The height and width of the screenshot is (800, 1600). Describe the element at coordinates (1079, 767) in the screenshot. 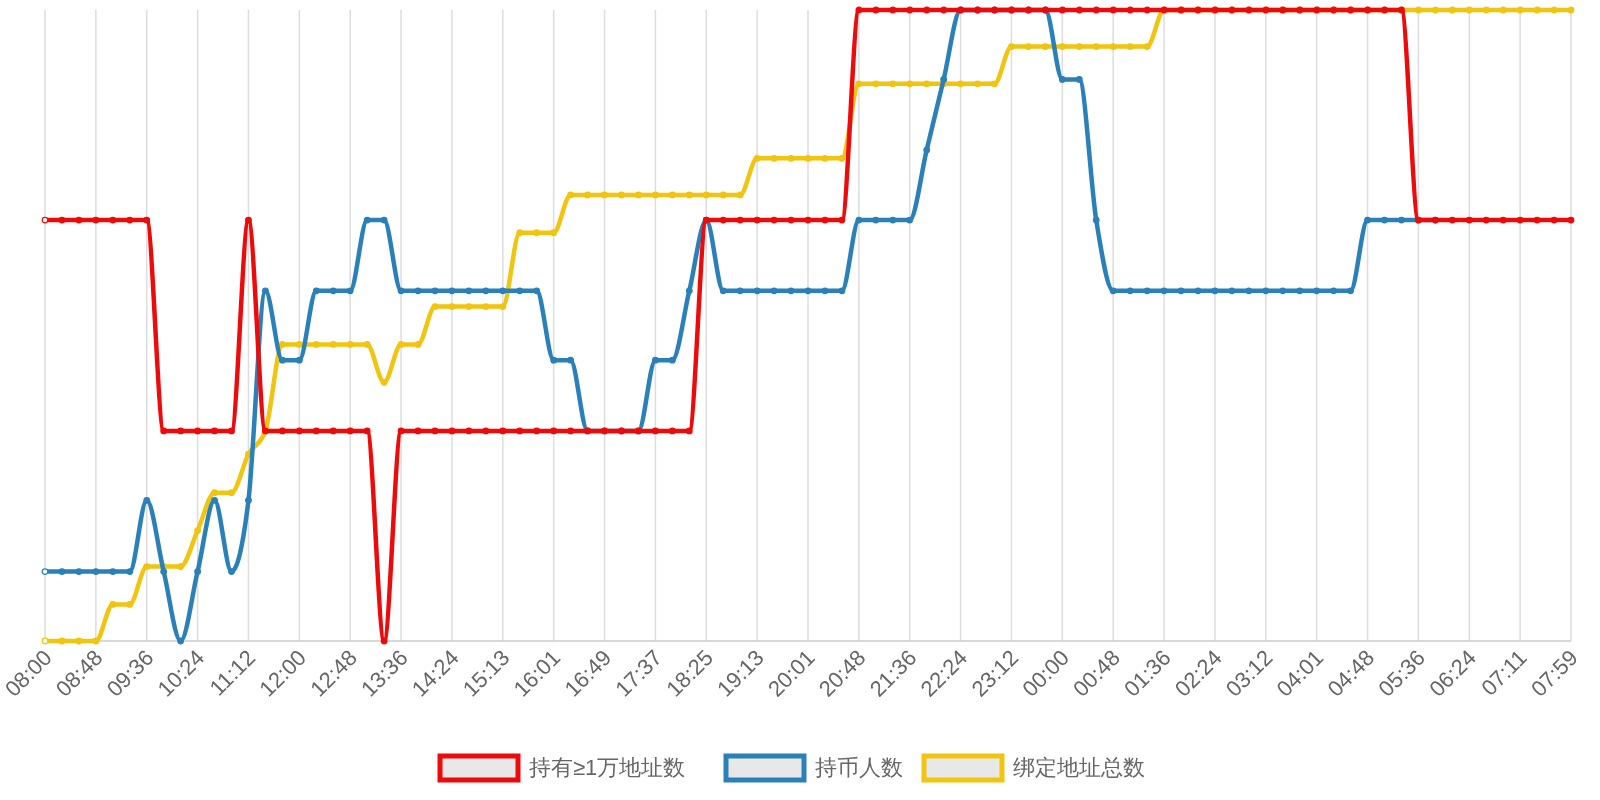

I see `legend-label: 绑定地址总数` at that location.